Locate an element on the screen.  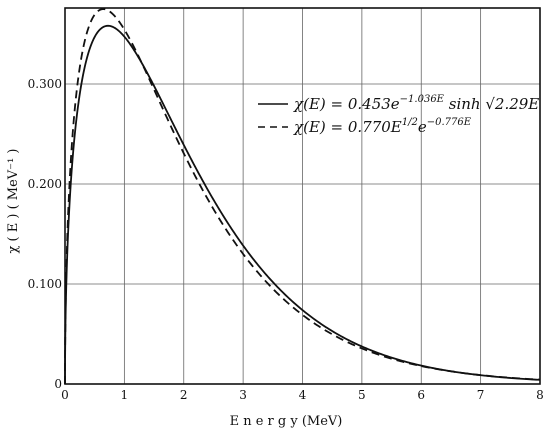
y-axis-ticks: 0 0.100 0.200 0.300 is located at coordinates (45, 234).